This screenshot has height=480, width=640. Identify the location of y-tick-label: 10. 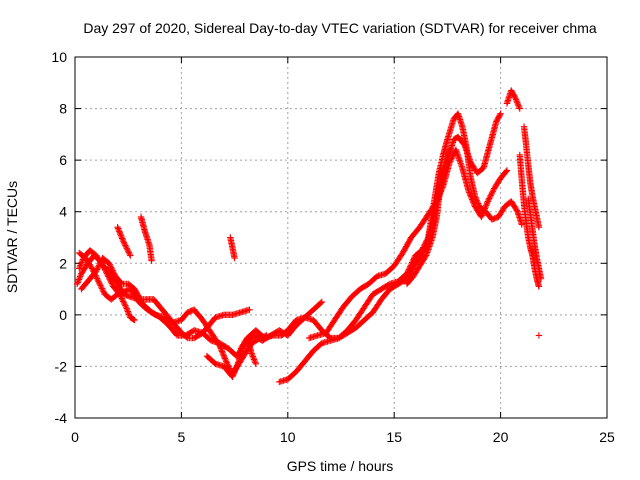
(59, 57).